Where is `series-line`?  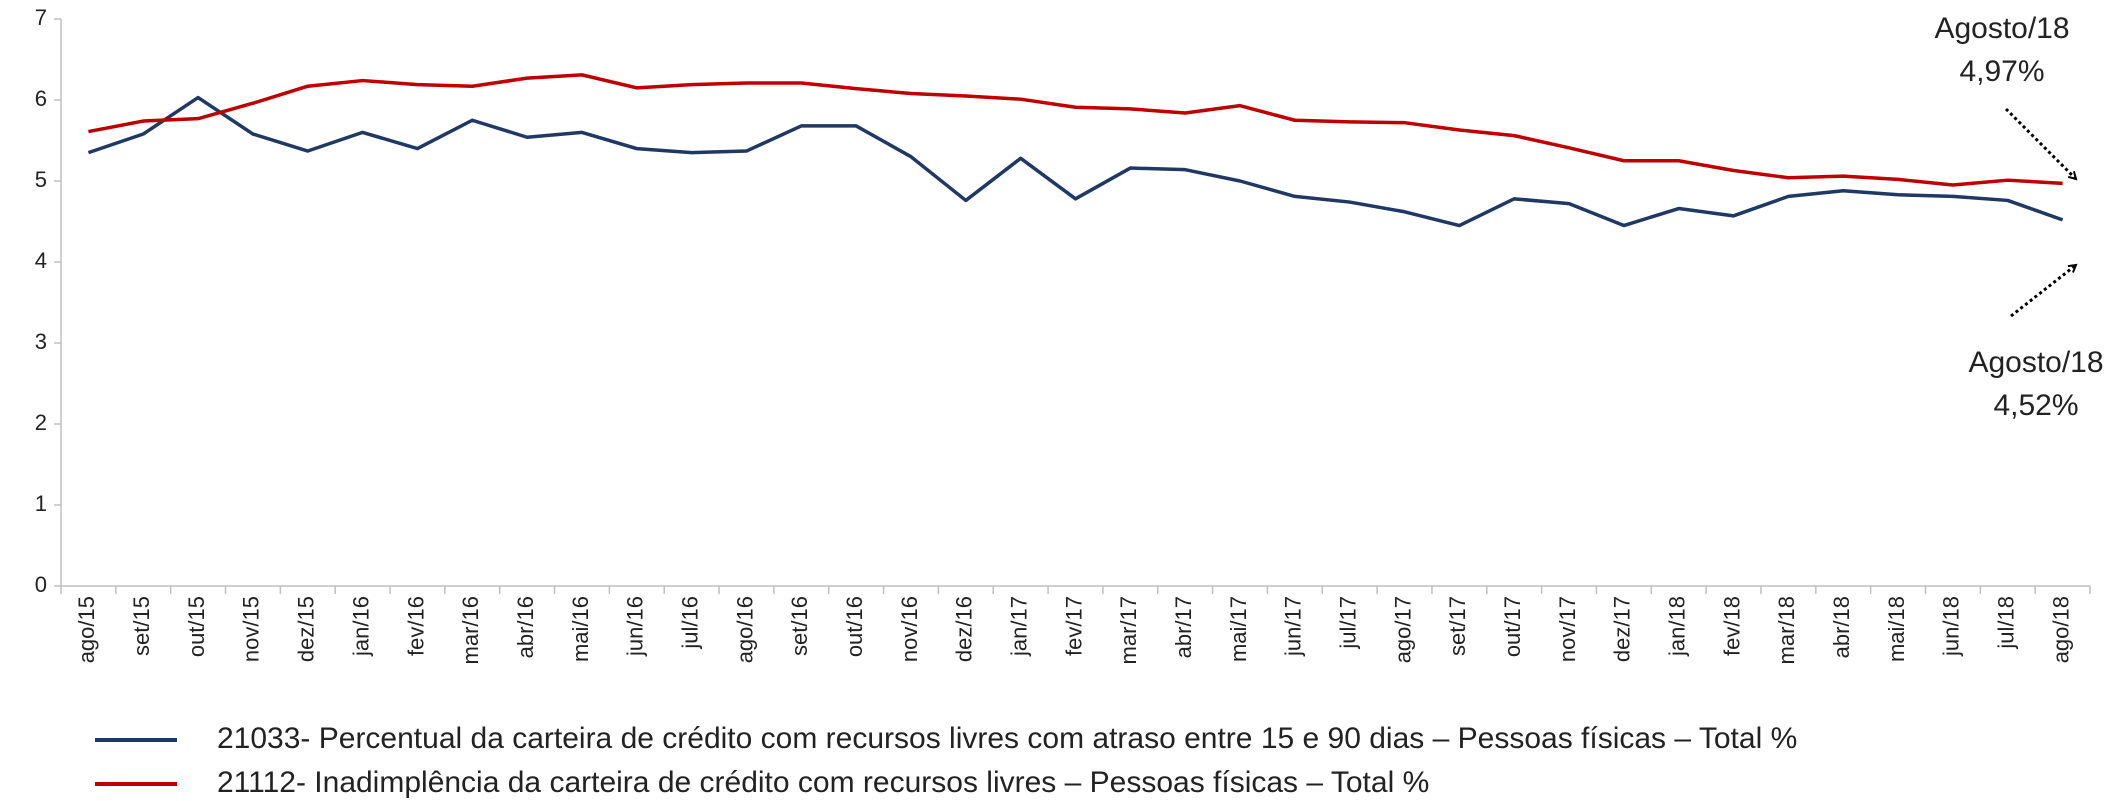 series-line is located at coordinates (1075, 130).